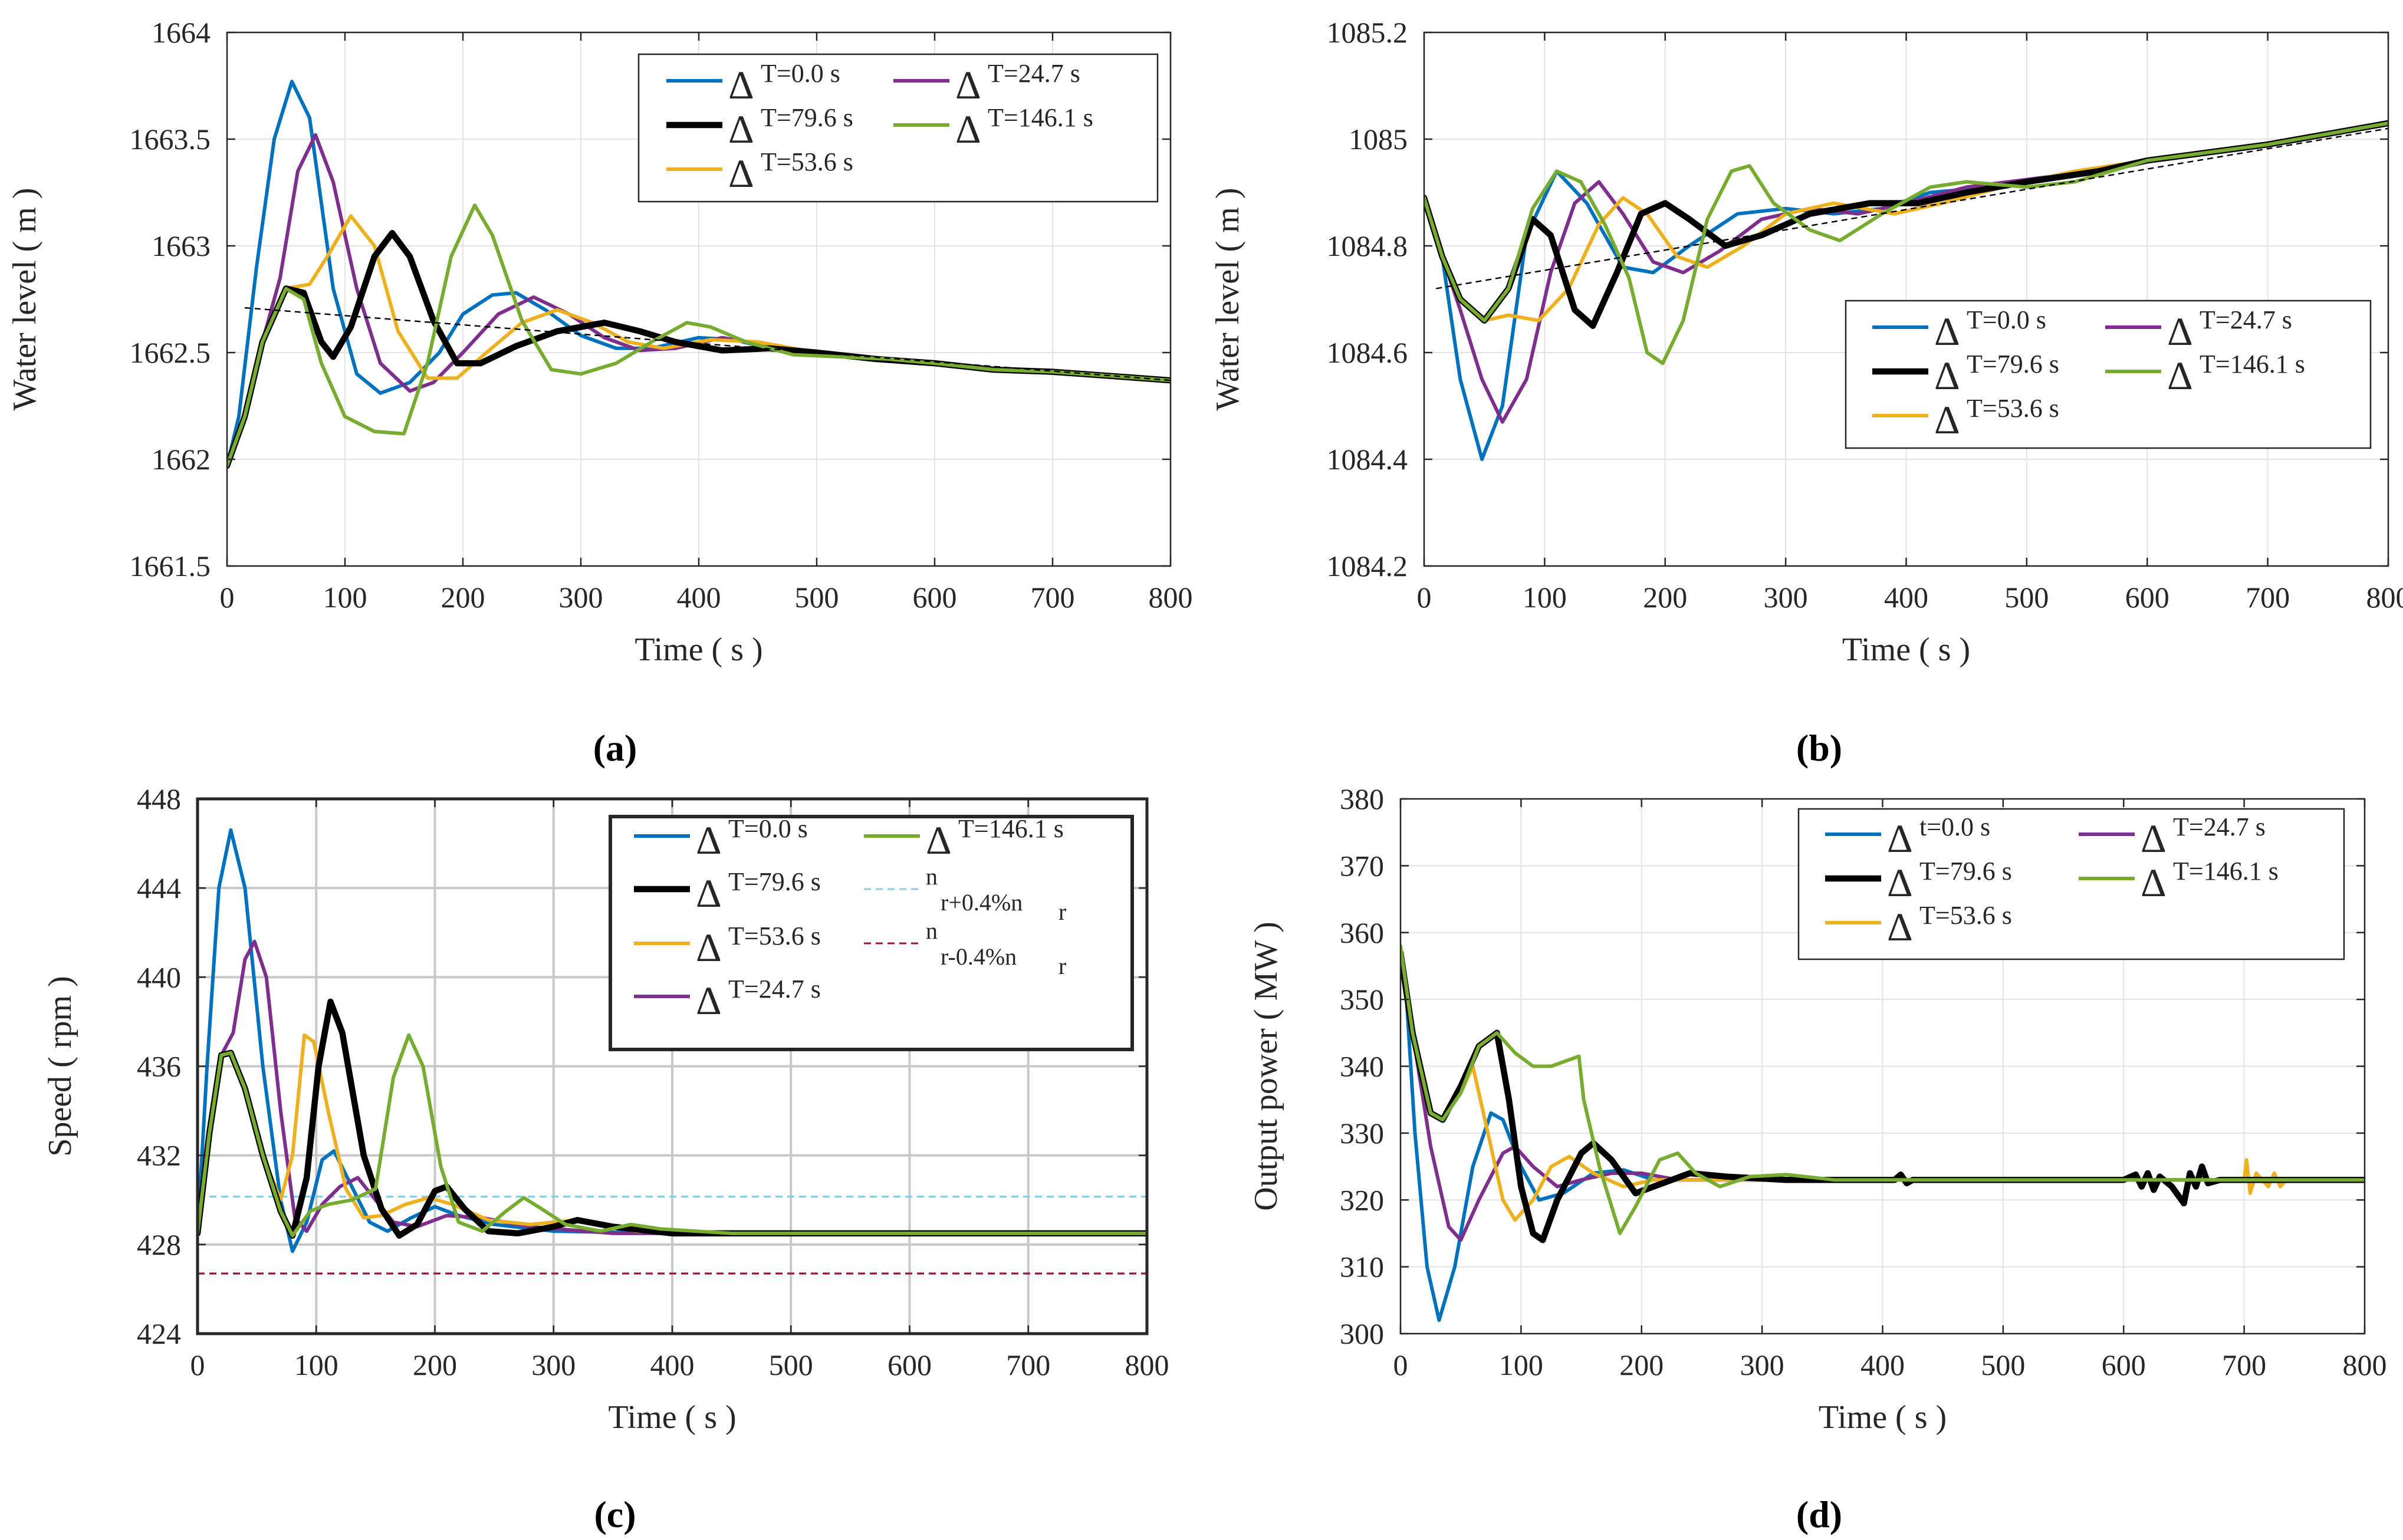 The width and height of the screenshot is (2403, 1540). What do you see at coordinates (60, 1066) in the screenshot?
I see `y-axis-label: Speed ( rpm )` at bounding box center [60, 1066].